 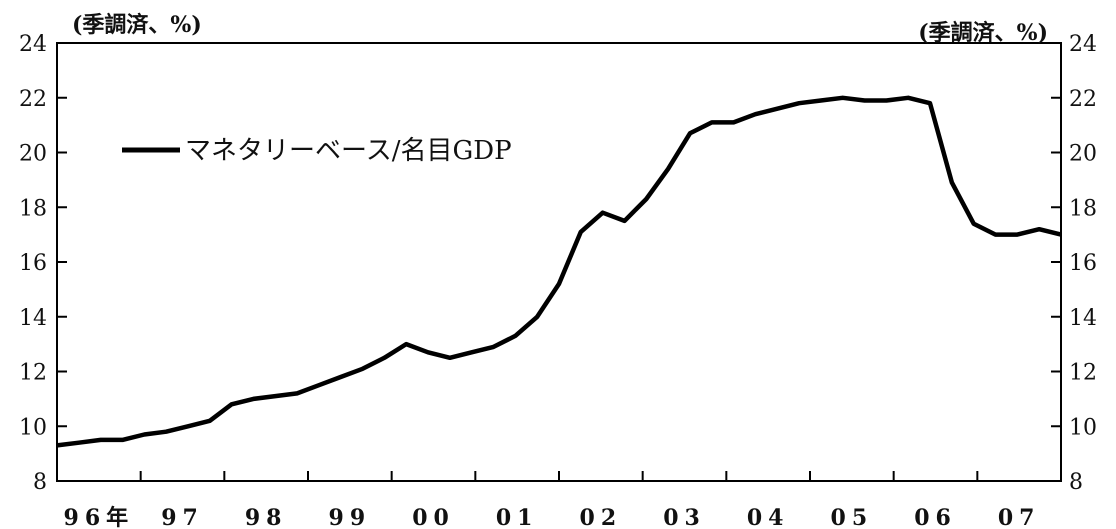 What do you see at coordinates (33, 44) in the screenshot?
I see `y-tick-label-left: 24` at bounding box center [33, 44].